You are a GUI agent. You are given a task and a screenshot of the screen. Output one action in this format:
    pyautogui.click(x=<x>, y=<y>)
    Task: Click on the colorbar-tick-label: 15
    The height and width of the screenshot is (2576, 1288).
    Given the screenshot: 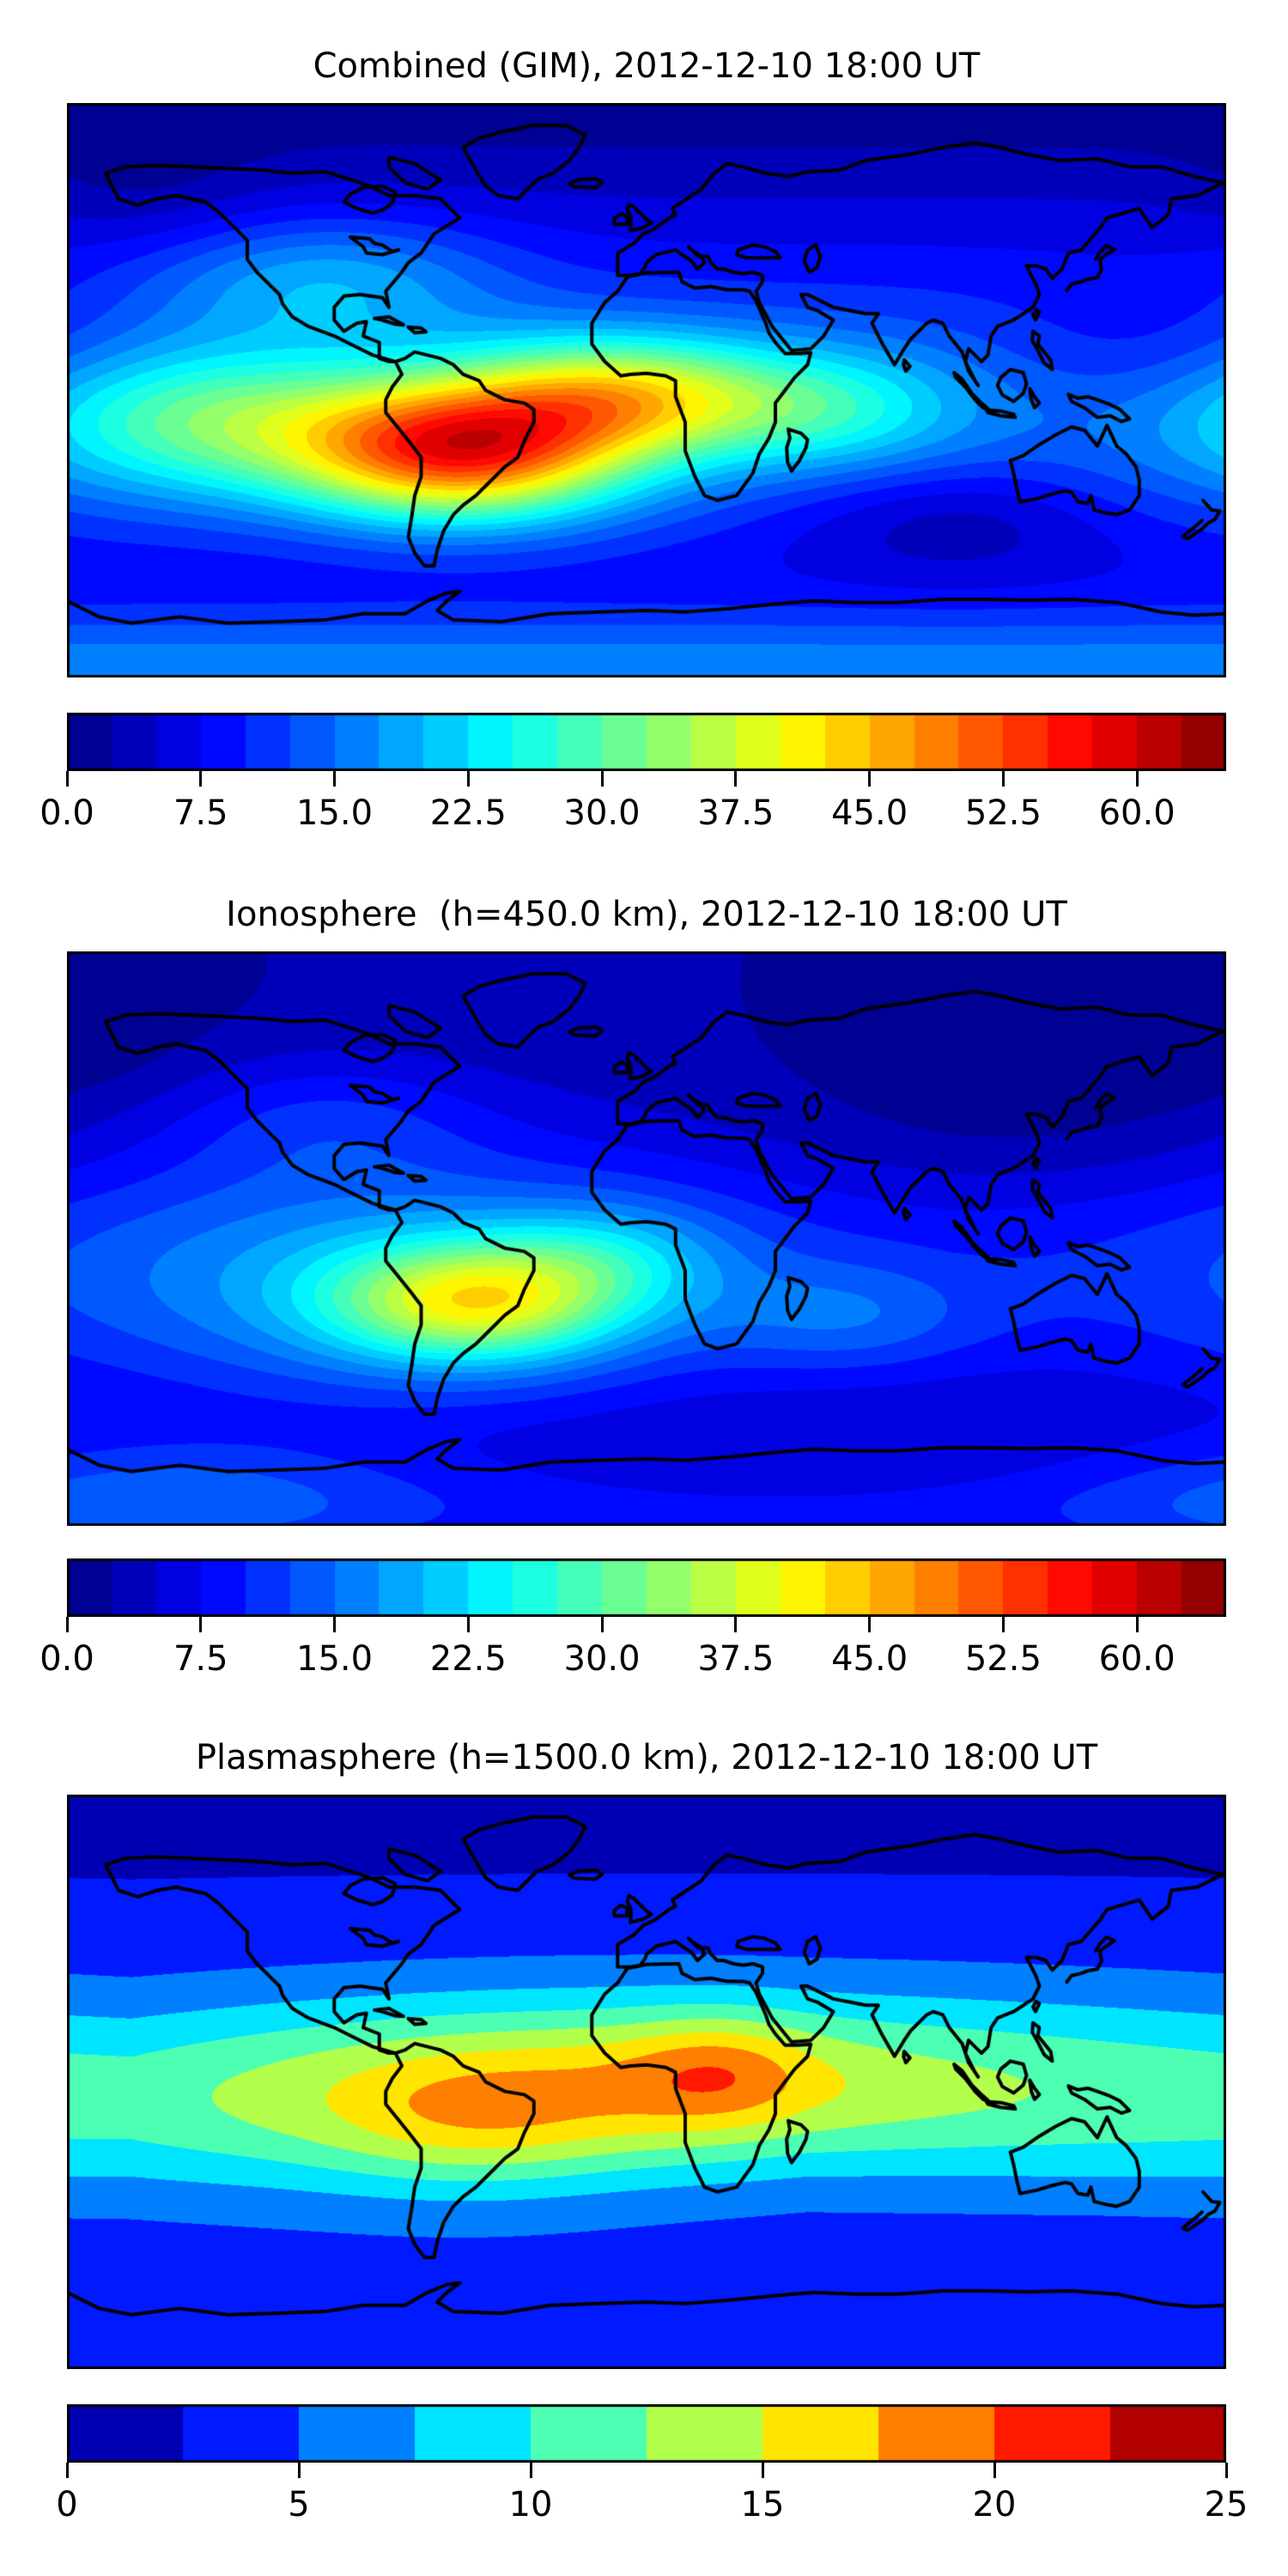 What is the action you would take?
    pyautogui.click(x=762, y=2504)
    